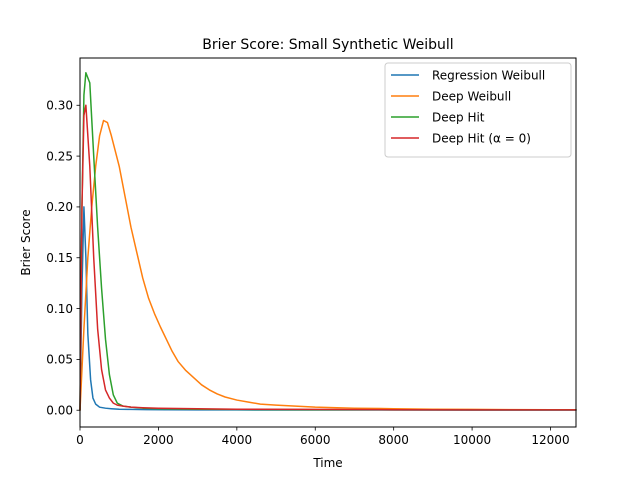 The height and width of the screenshot is (484, 640). Describe the element at coordinates (327, 463) in the screenshot. I see `x-axis-label: Time` at that location.